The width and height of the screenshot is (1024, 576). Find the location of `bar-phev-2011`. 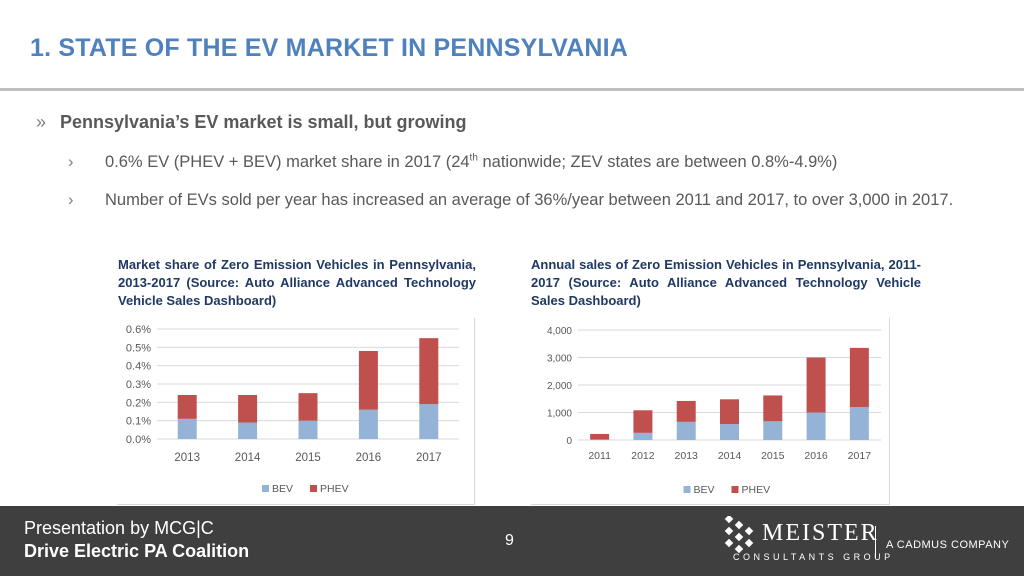

bar-phev-2011 is located at coordinates (600, 436).